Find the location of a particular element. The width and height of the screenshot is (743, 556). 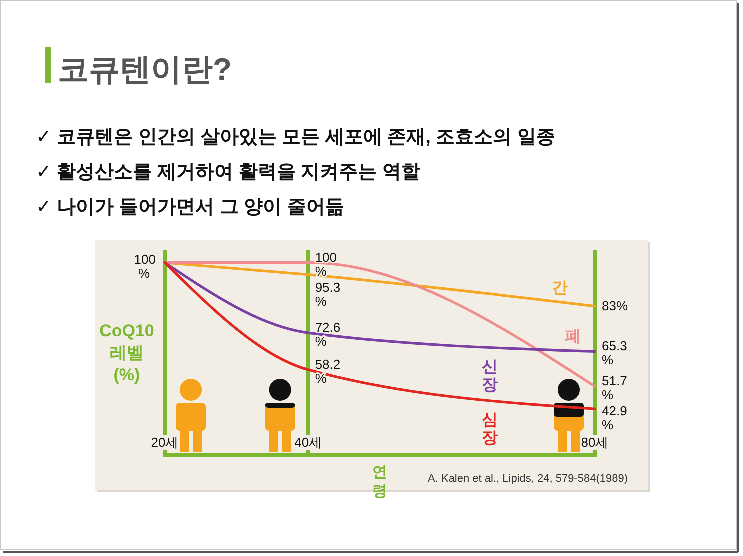

x-tick-label: 20세 is located at coordinates (165, 442).